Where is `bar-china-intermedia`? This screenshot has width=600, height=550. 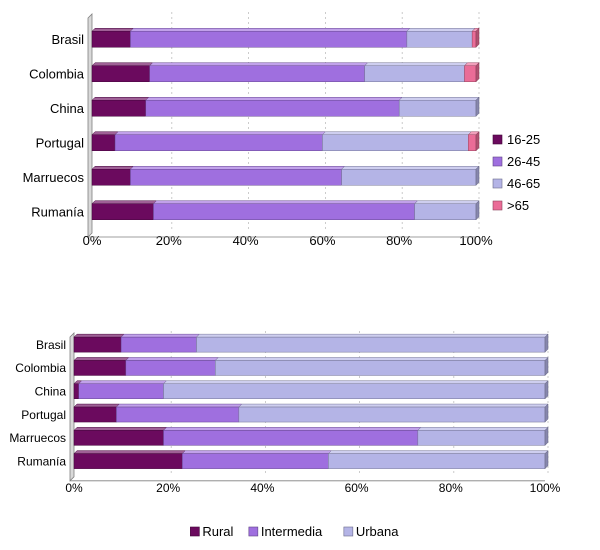
bar-china-intermedia is located at coordinates (123, 389).